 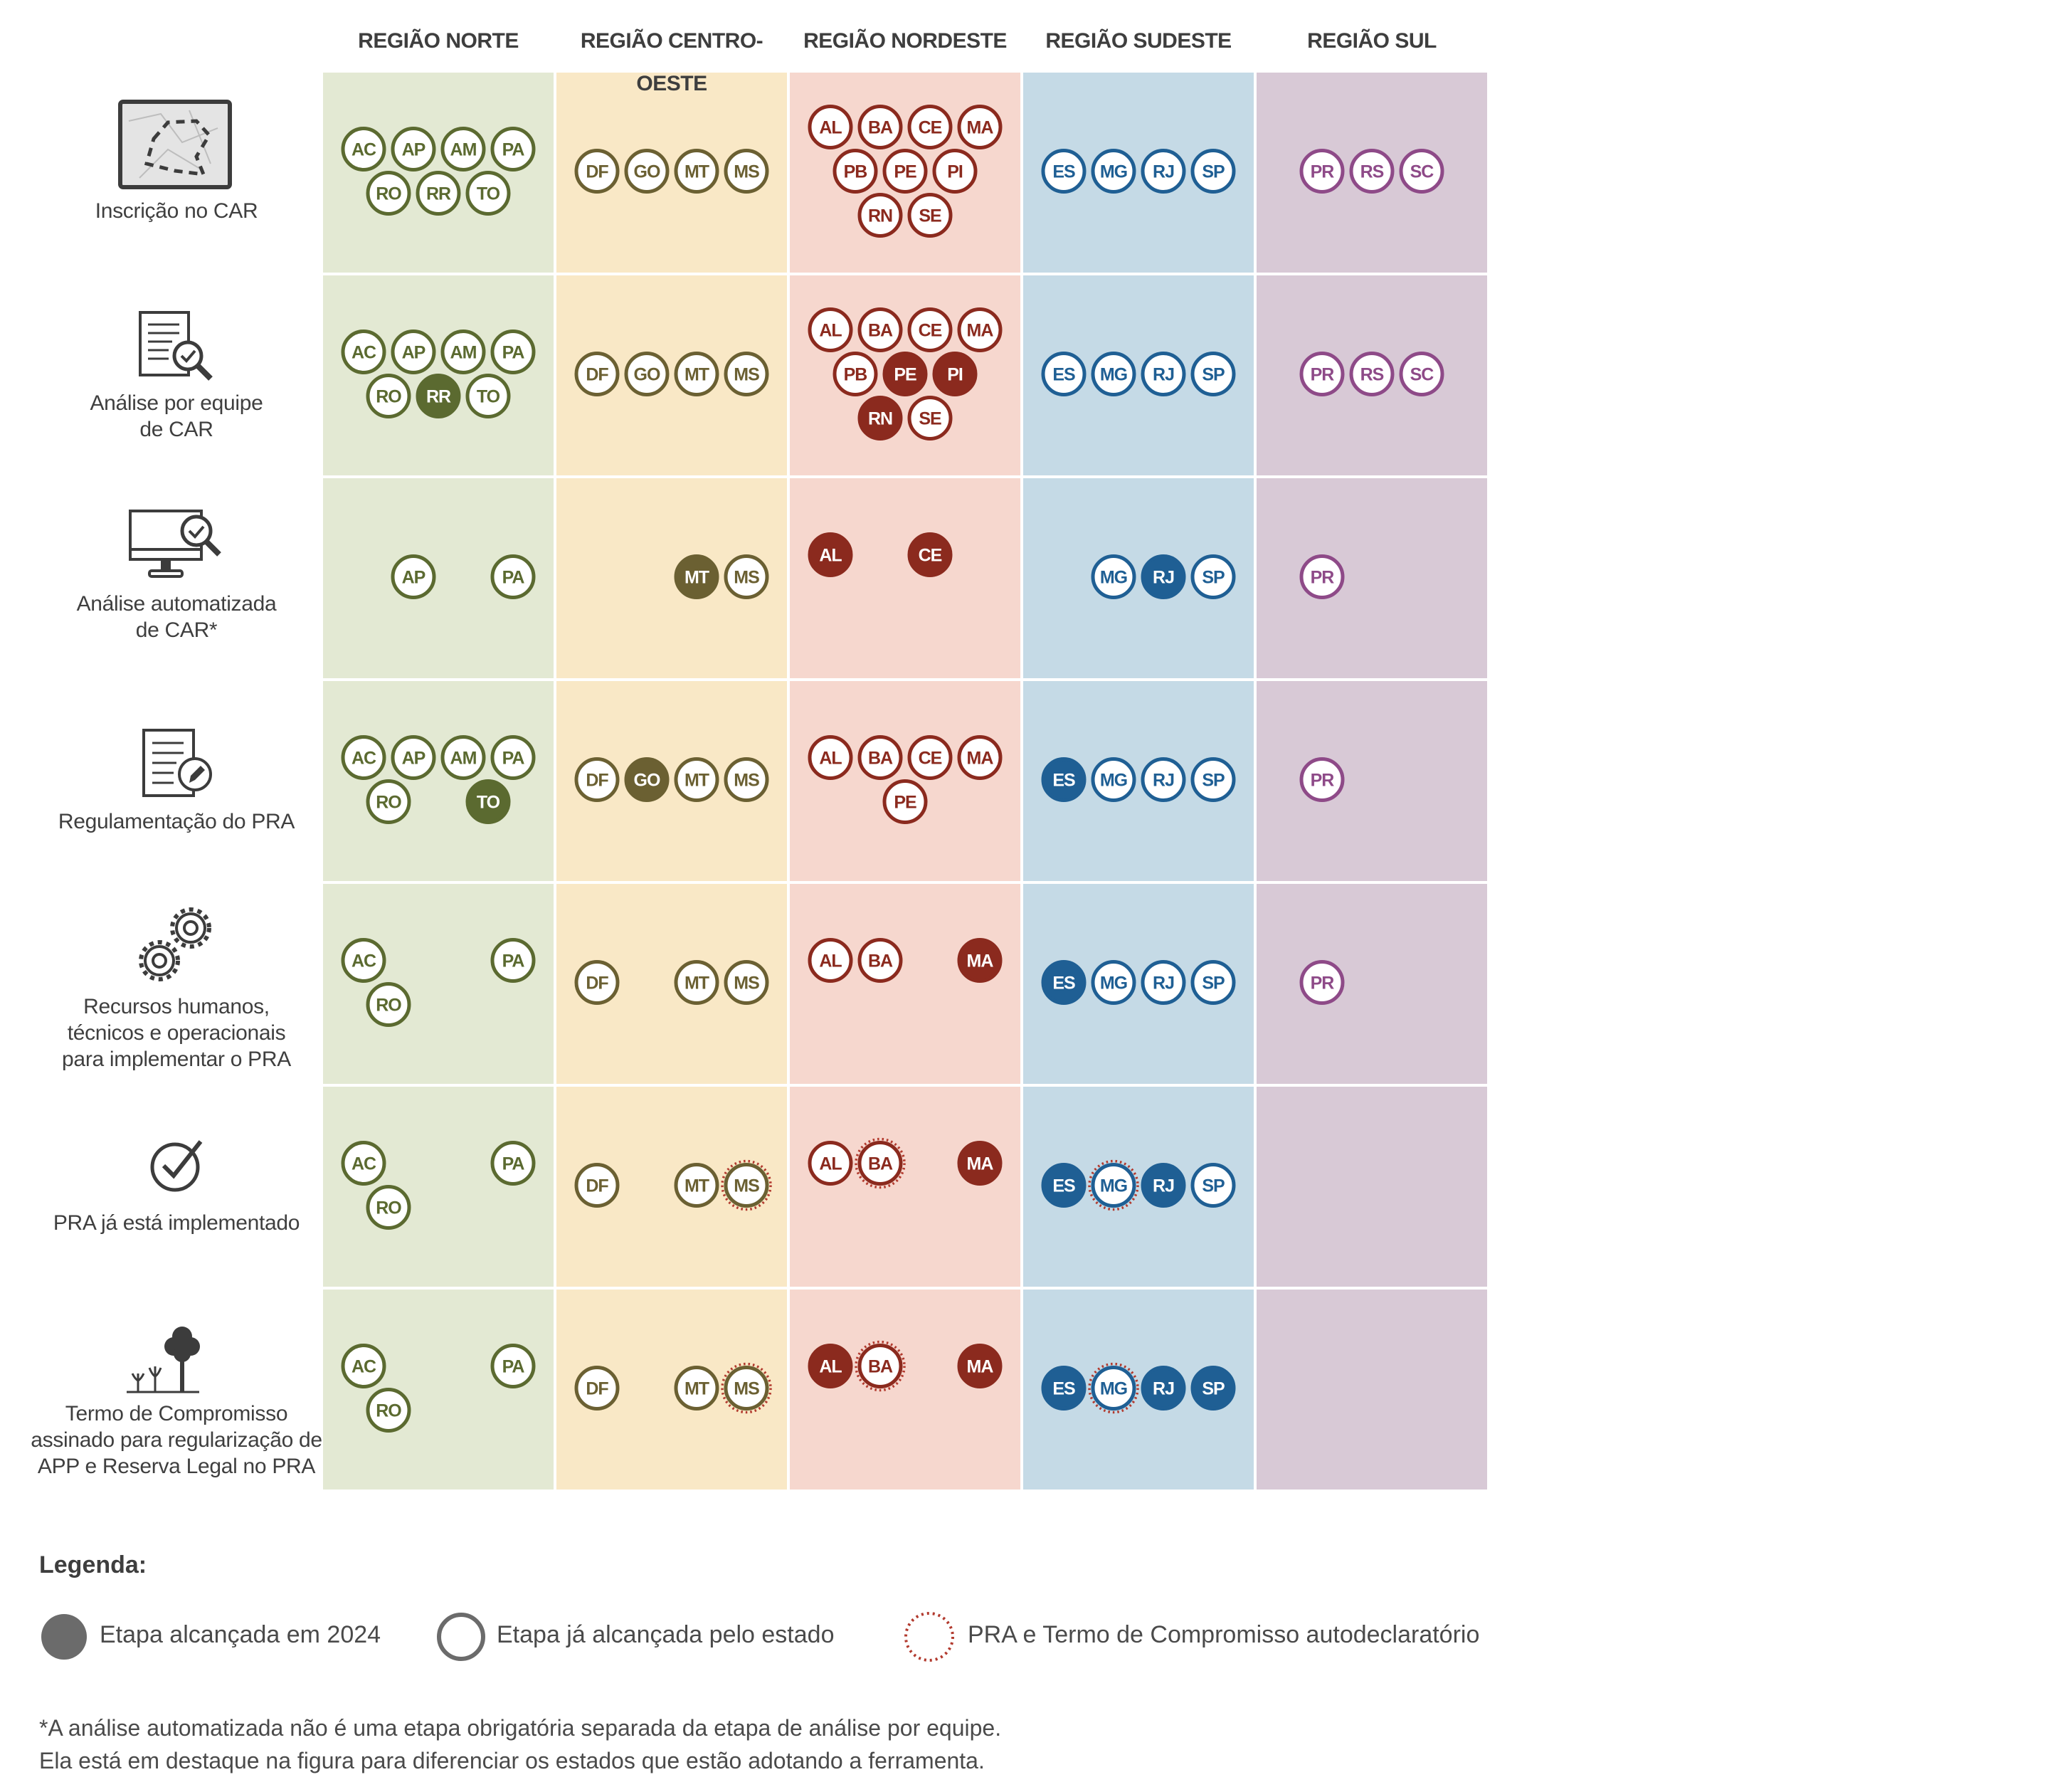 What do you see at coordinates (1322, 374) in the screenshot?
I see `state-marker-pr: PR` at bounding box center [1322, 374].